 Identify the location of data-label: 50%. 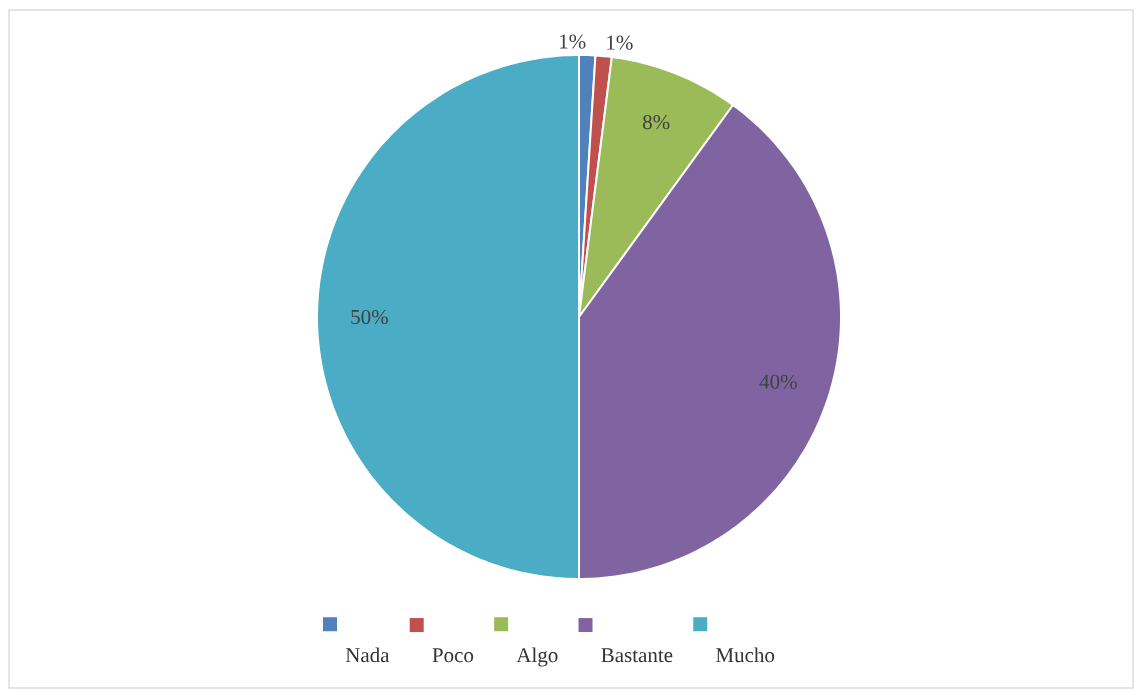
(369, 317).